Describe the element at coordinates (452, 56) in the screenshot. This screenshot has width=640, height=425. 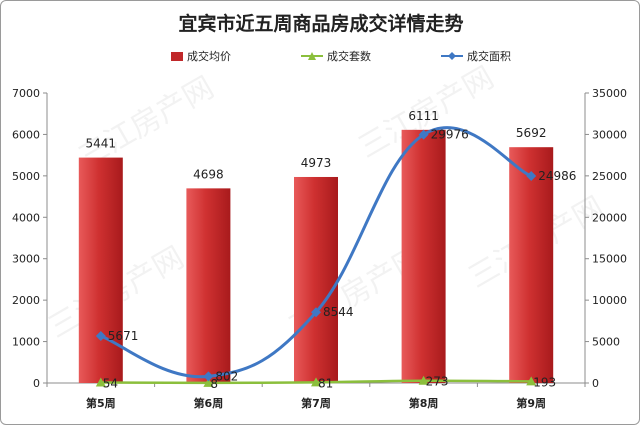
I see `legend-swatch-area` at that location.